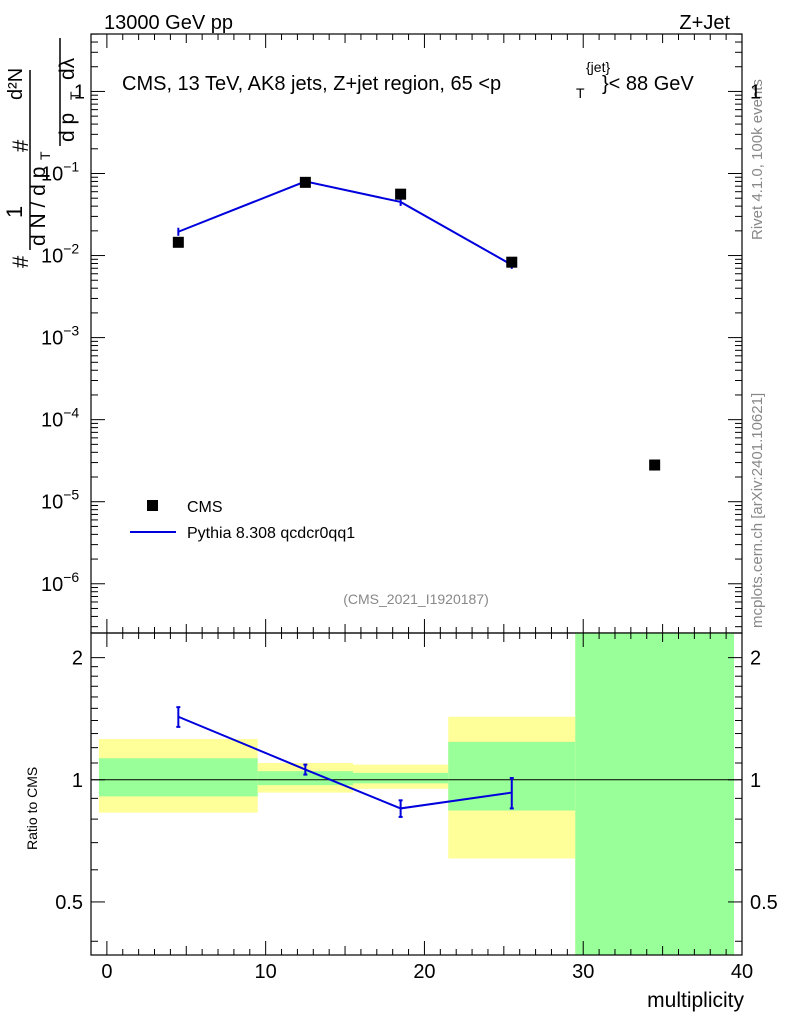 The width and height of the screenshot is (786, 1024). I want to click on title-end: }< 88 GeV, so click(648, 84).